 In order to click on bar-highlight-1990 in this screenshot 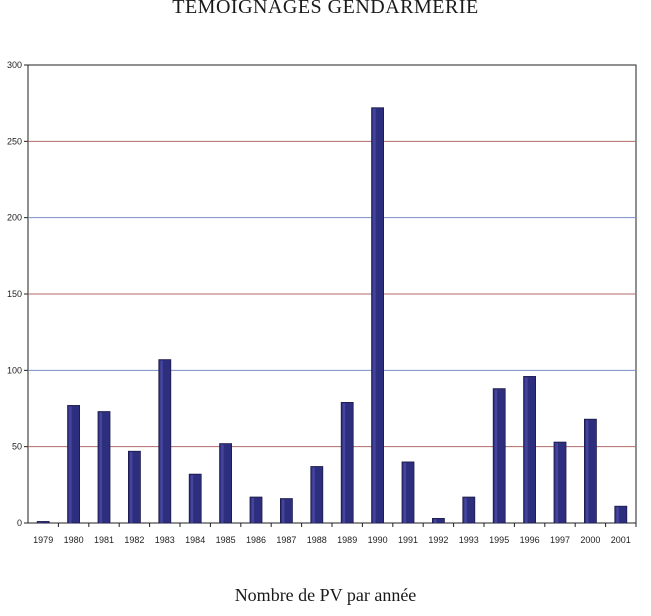, I will do `click(374, 315)`.